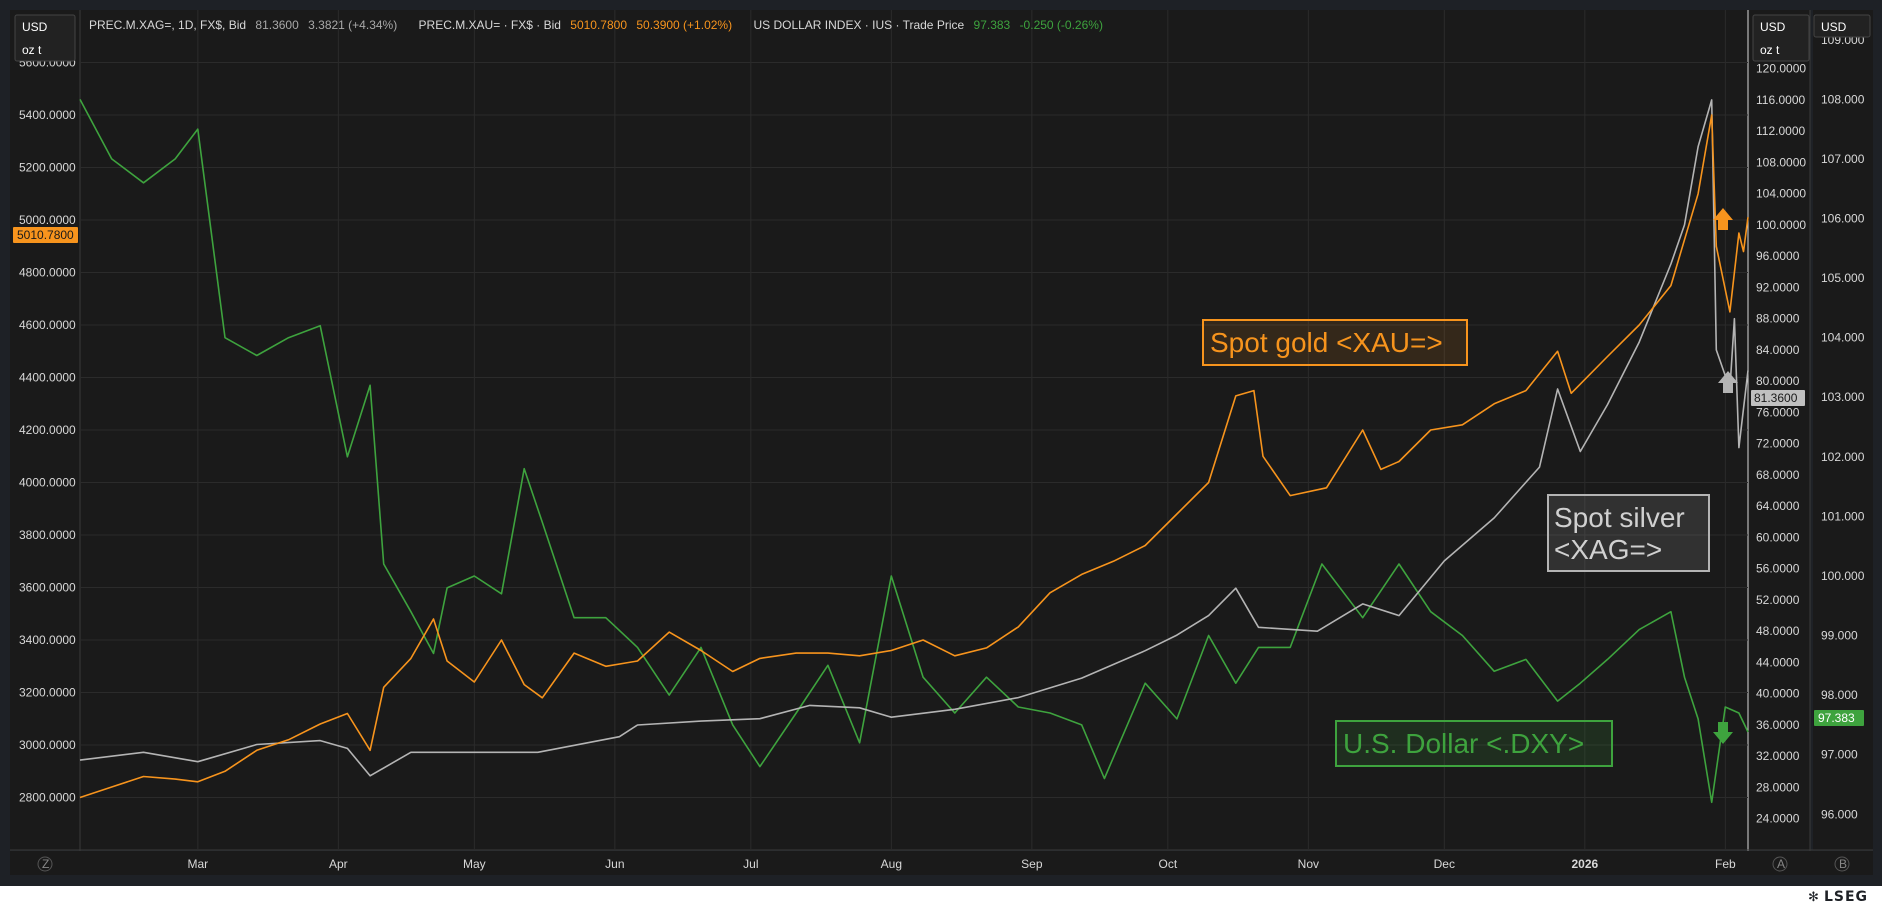  I want to click on right2-tick-label: 104.000, so click(1843, 338).